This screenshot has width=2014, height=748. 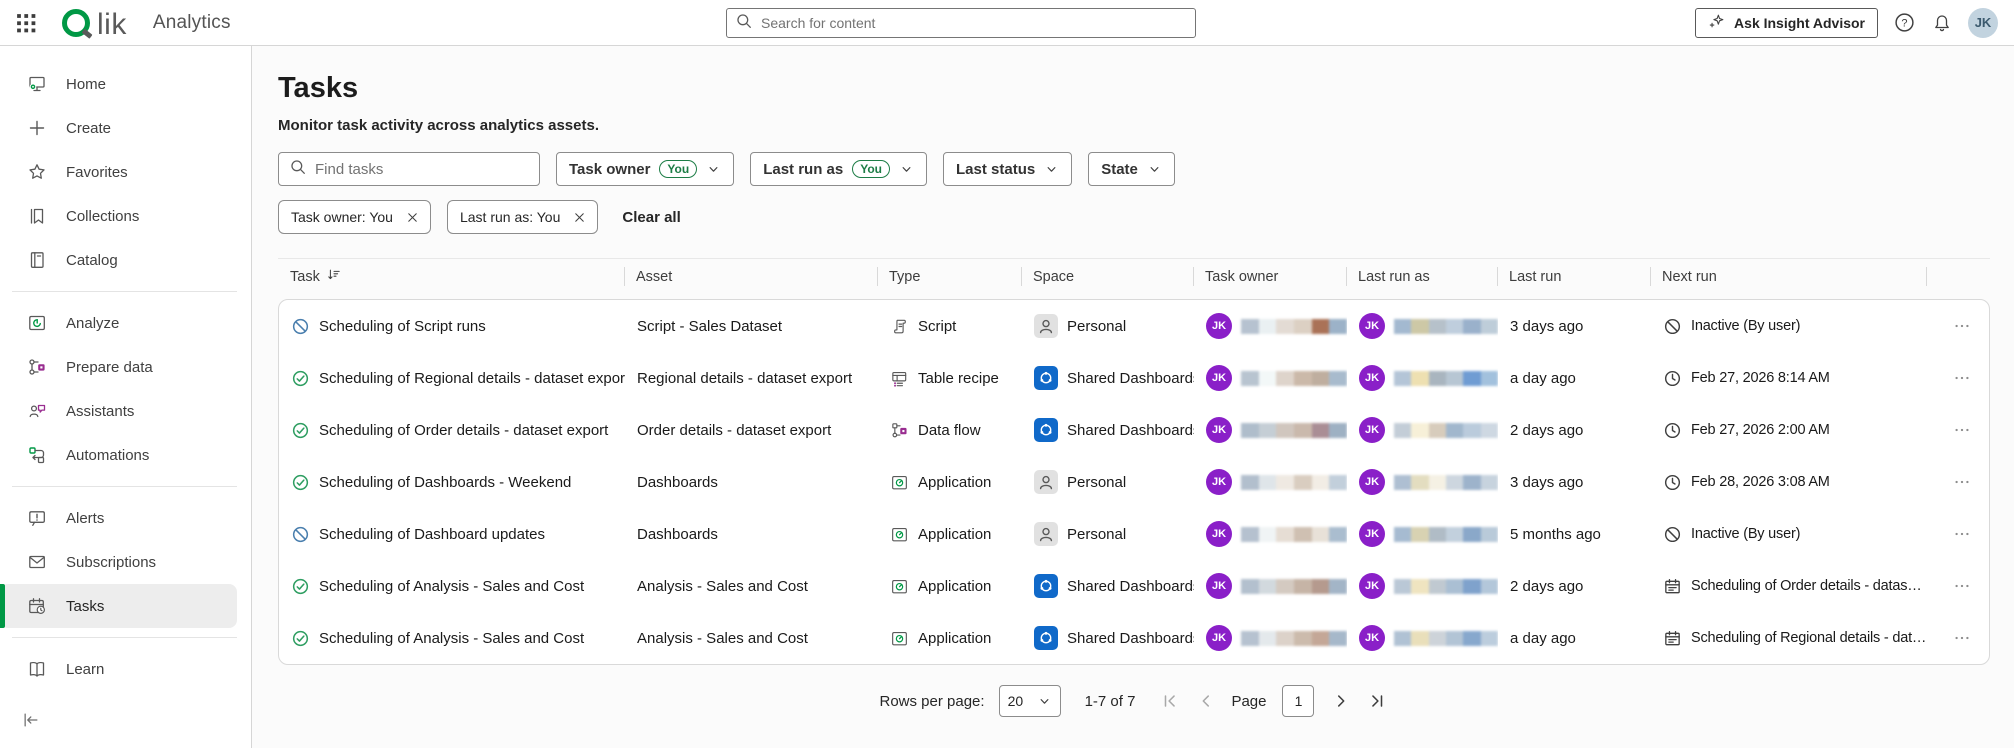 I want to click on next-page-icon, so click(x=1341, y=701).